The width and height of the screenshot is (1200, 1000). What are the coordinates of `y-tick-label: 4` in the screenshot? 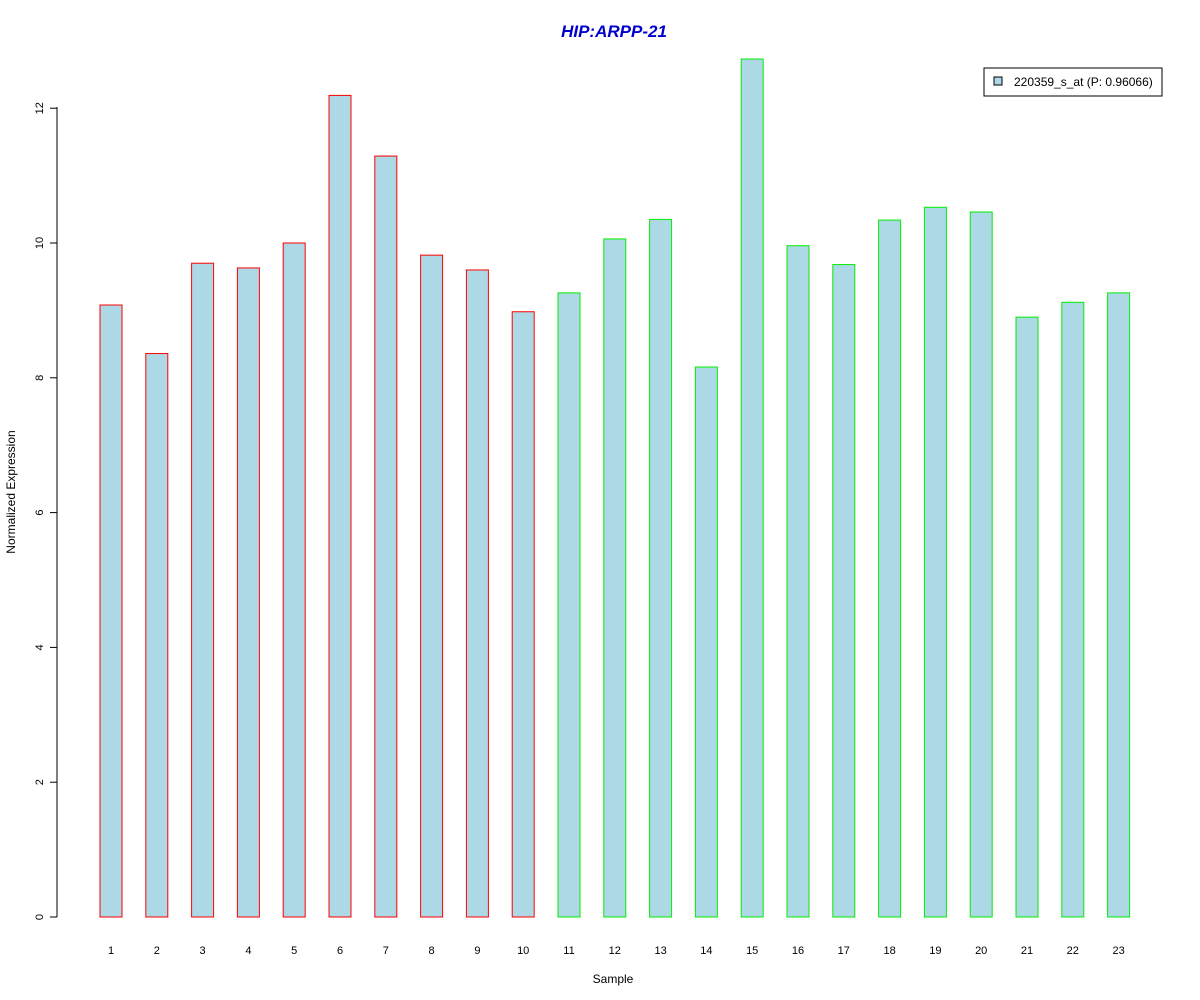 It's located at (40, 647).